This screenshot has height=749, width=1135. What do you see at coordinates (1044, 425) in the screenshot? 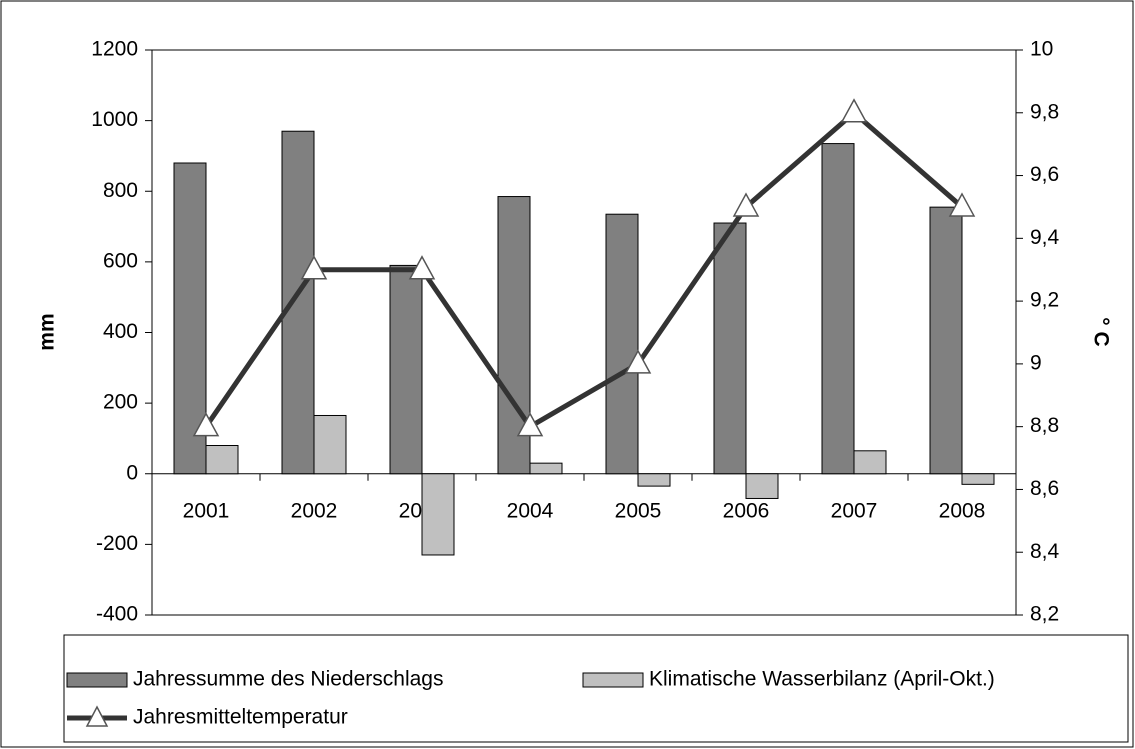
I see `y2-tick-label: 8,8` at bounding box center [1044, 425].